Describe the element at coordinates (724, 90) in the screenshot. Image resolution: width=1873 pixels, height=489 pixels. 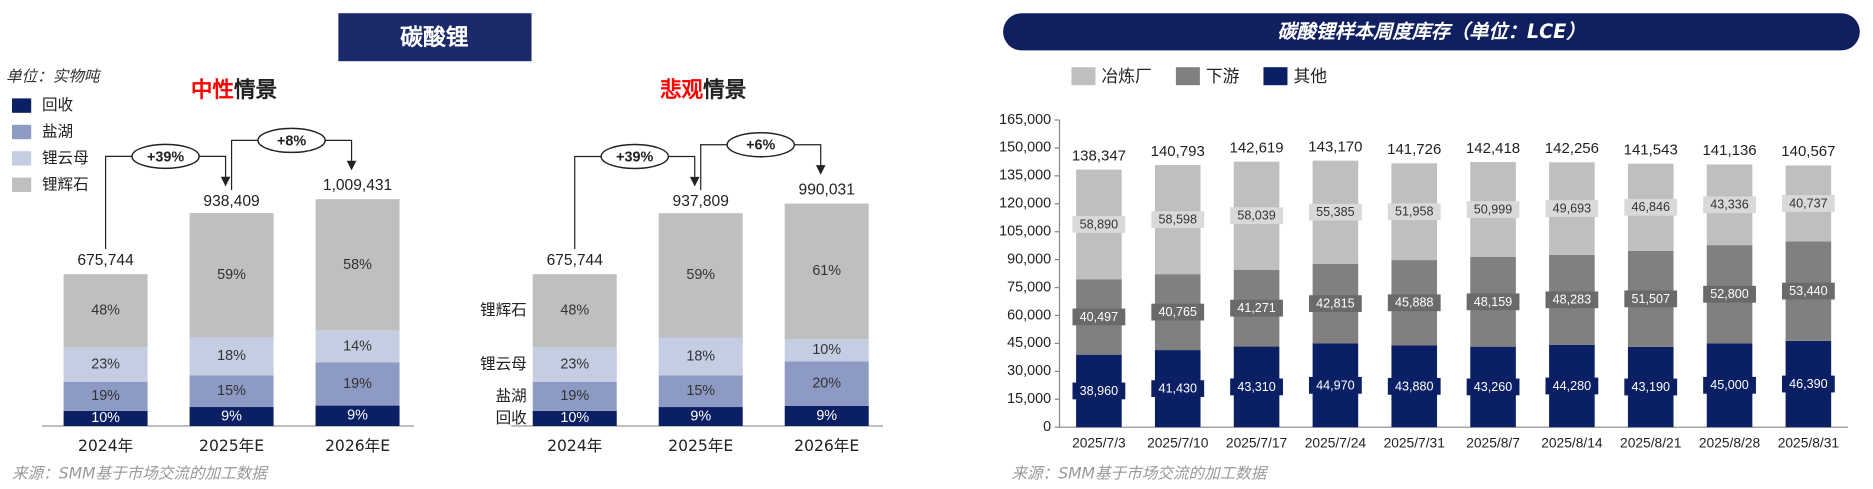
I see `title-text: 情景` at that location.